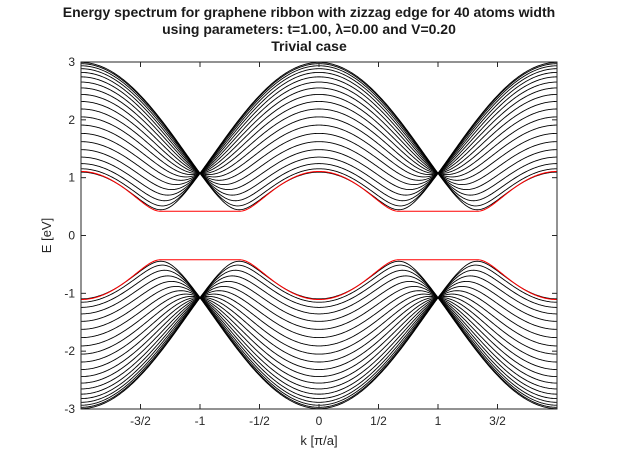  Describe the element at coordinates (378, 421) in the screenshot. I see `x-tick-label: 1/2` at that location.